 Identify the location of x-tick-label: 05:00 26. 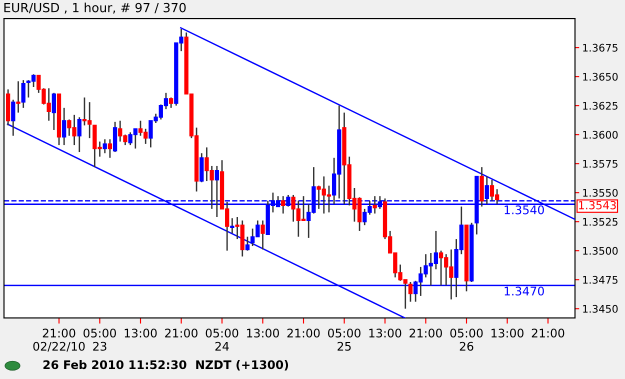
(466, 339).